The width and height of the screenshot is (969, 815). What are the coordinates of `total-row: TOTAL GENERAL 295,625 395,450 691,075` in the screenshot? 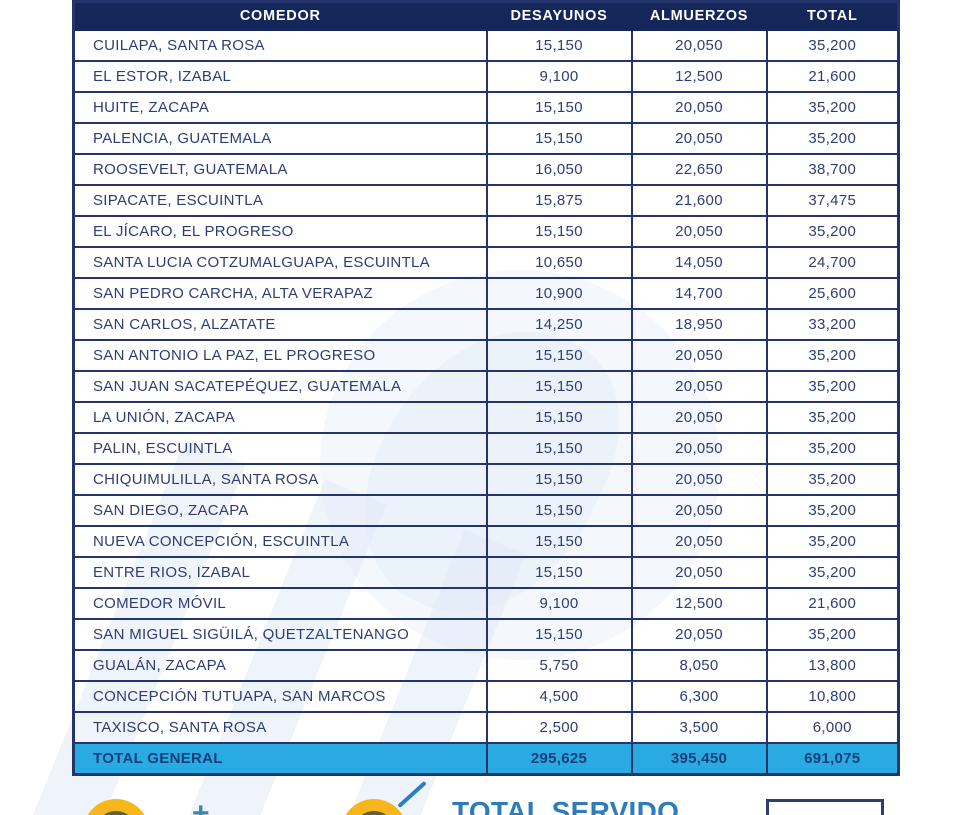 It's located at (486, 759).